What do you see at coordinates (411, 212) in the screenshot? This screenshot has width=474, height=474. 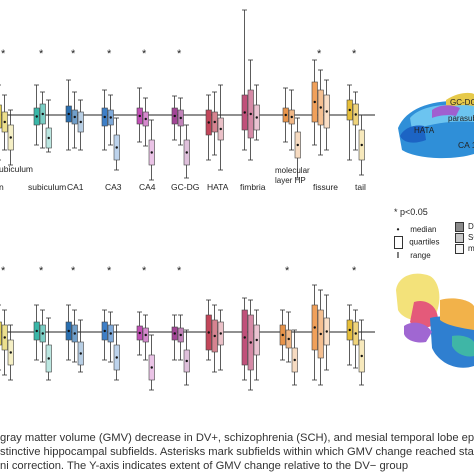 I see `legend-significance: * p<0.05` at bounding box center [411, 212].